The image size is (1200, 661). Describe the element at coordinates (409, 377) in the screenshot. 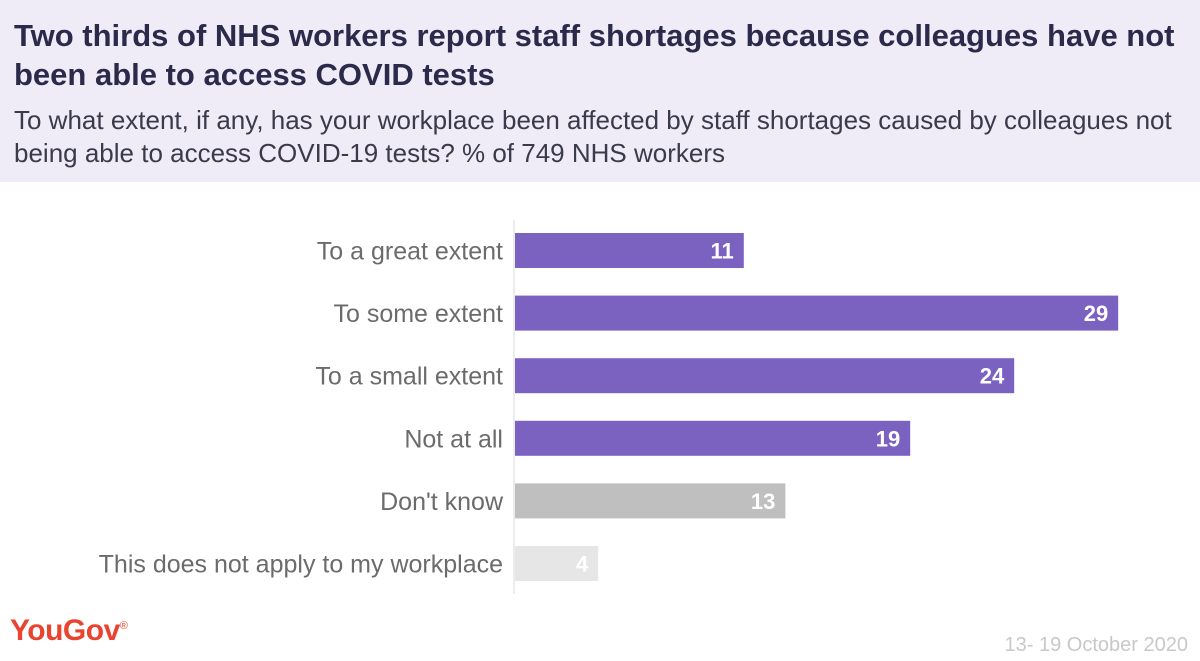

I see `category-label: To a small extent` at that location.